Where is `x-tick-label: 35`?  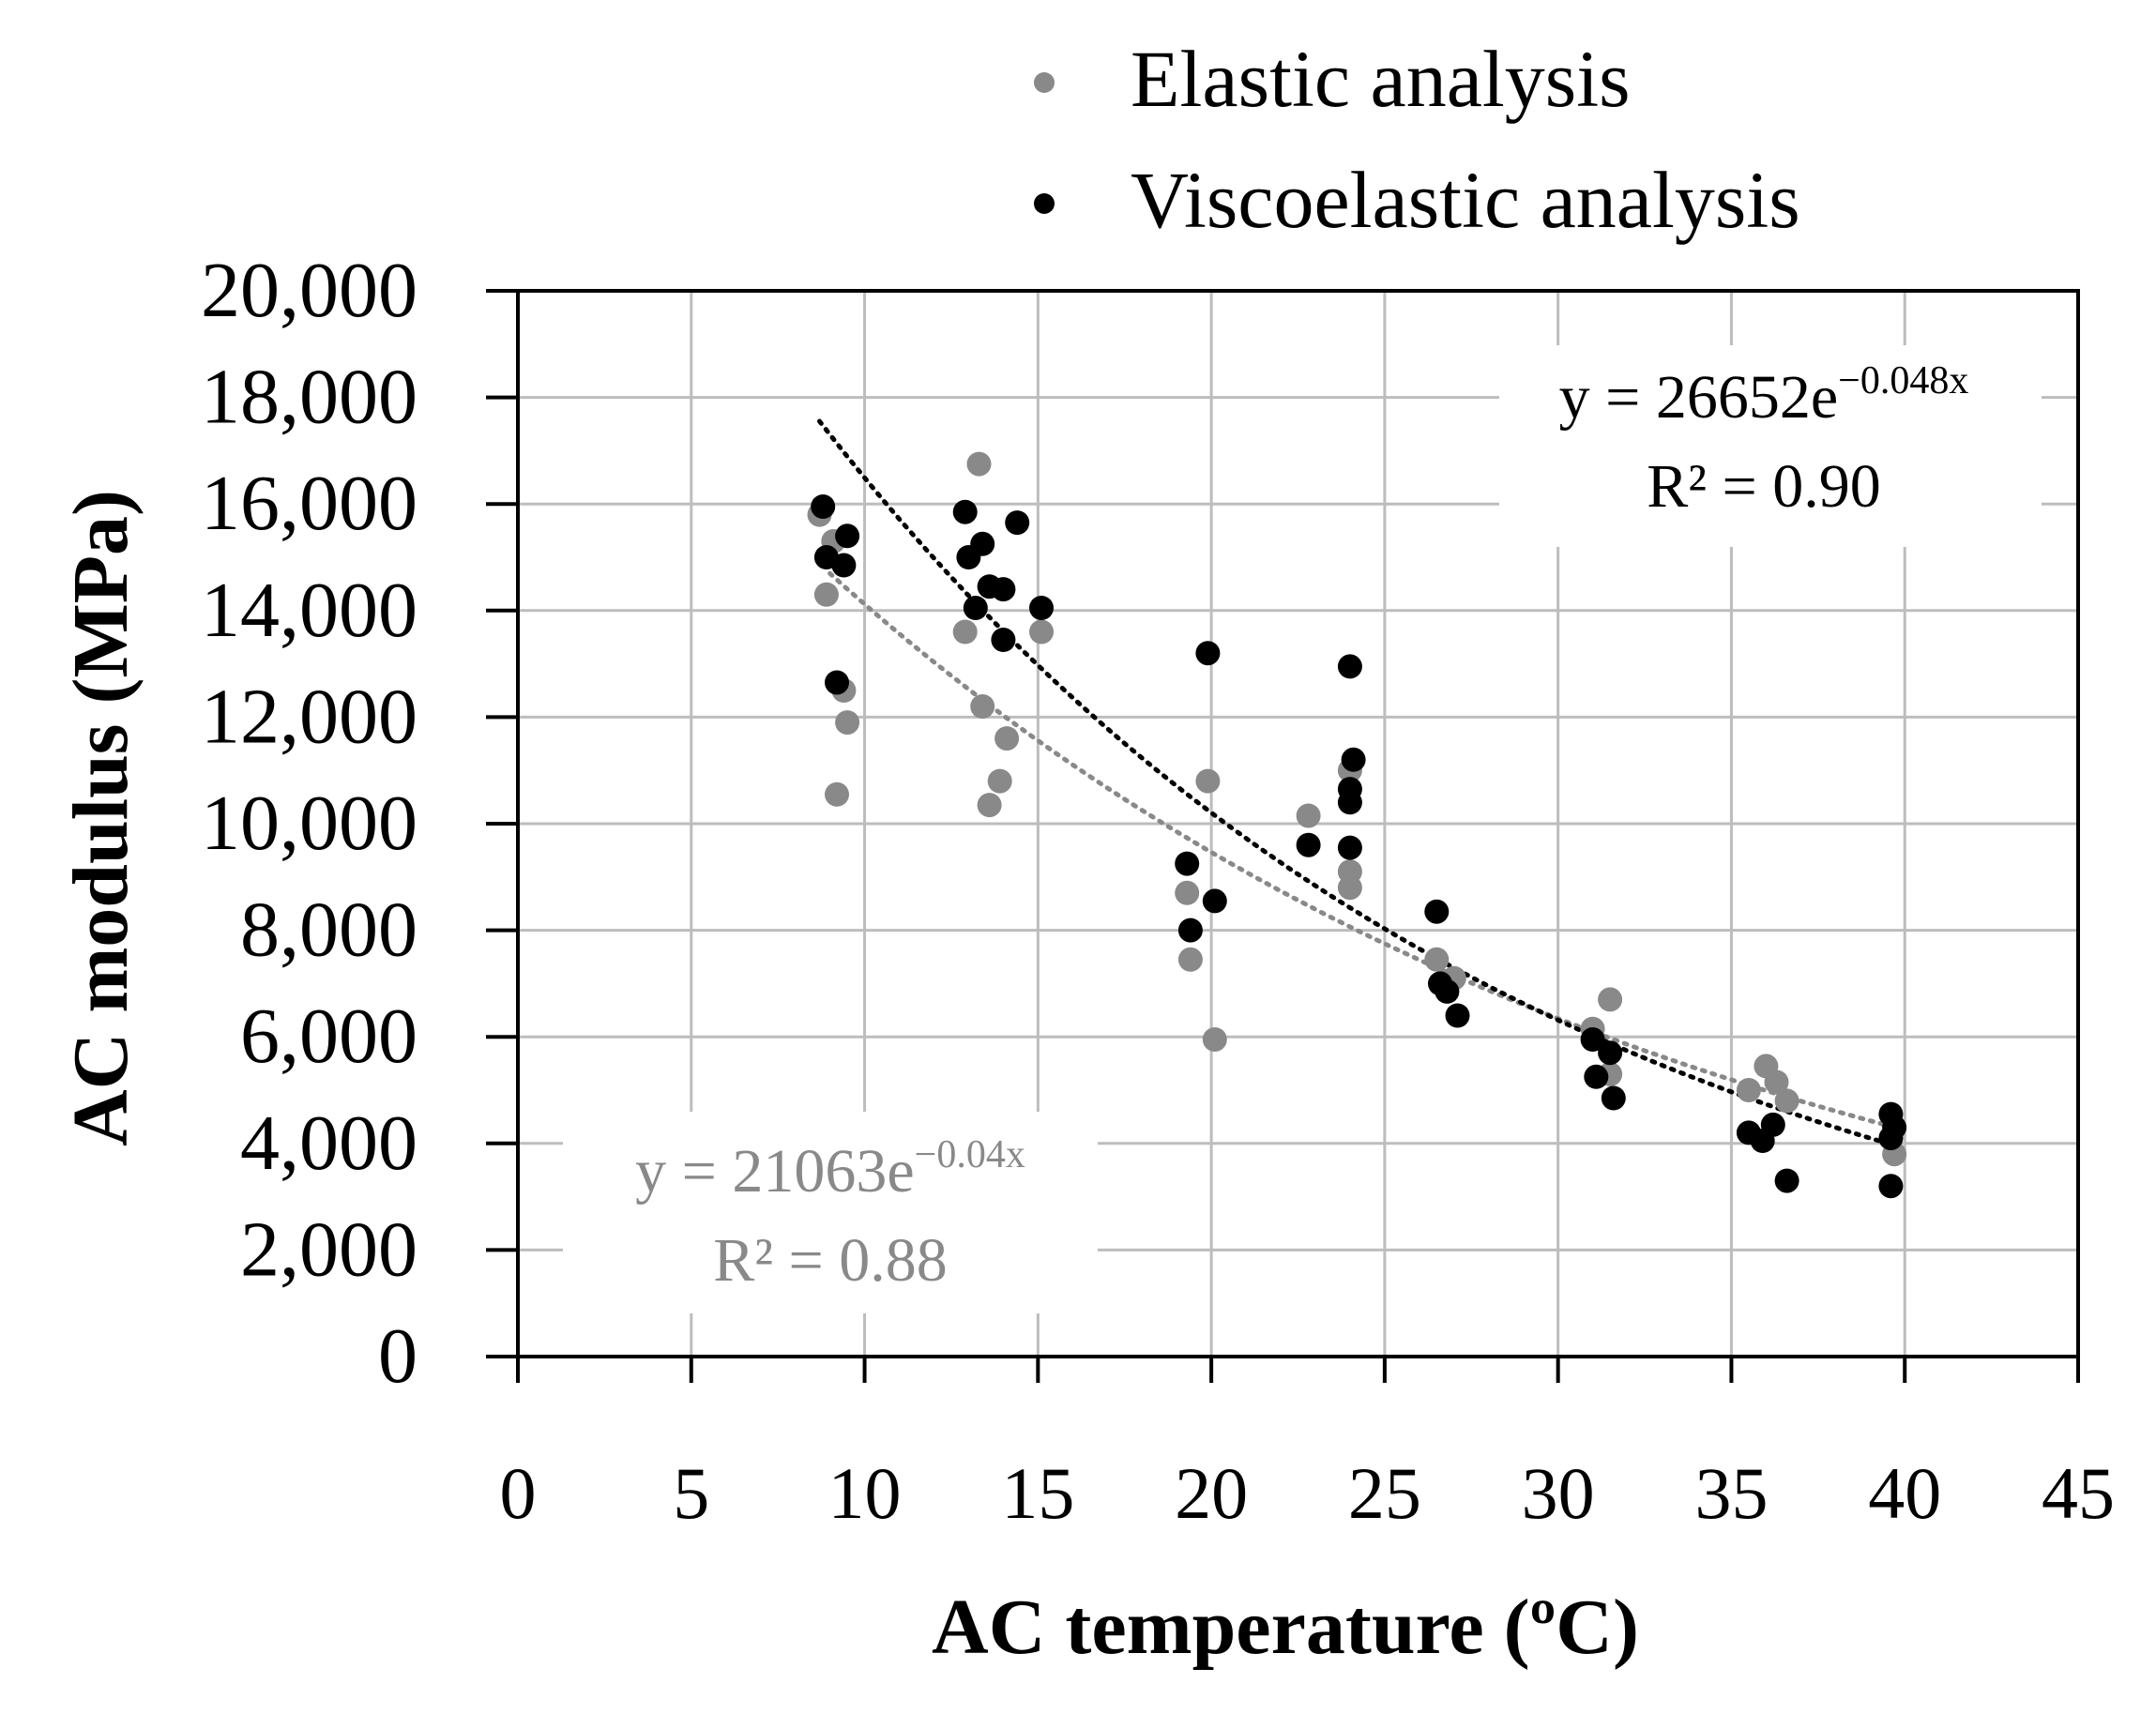 x-tick-label: 35 is located at coordinates (1731, 1493).